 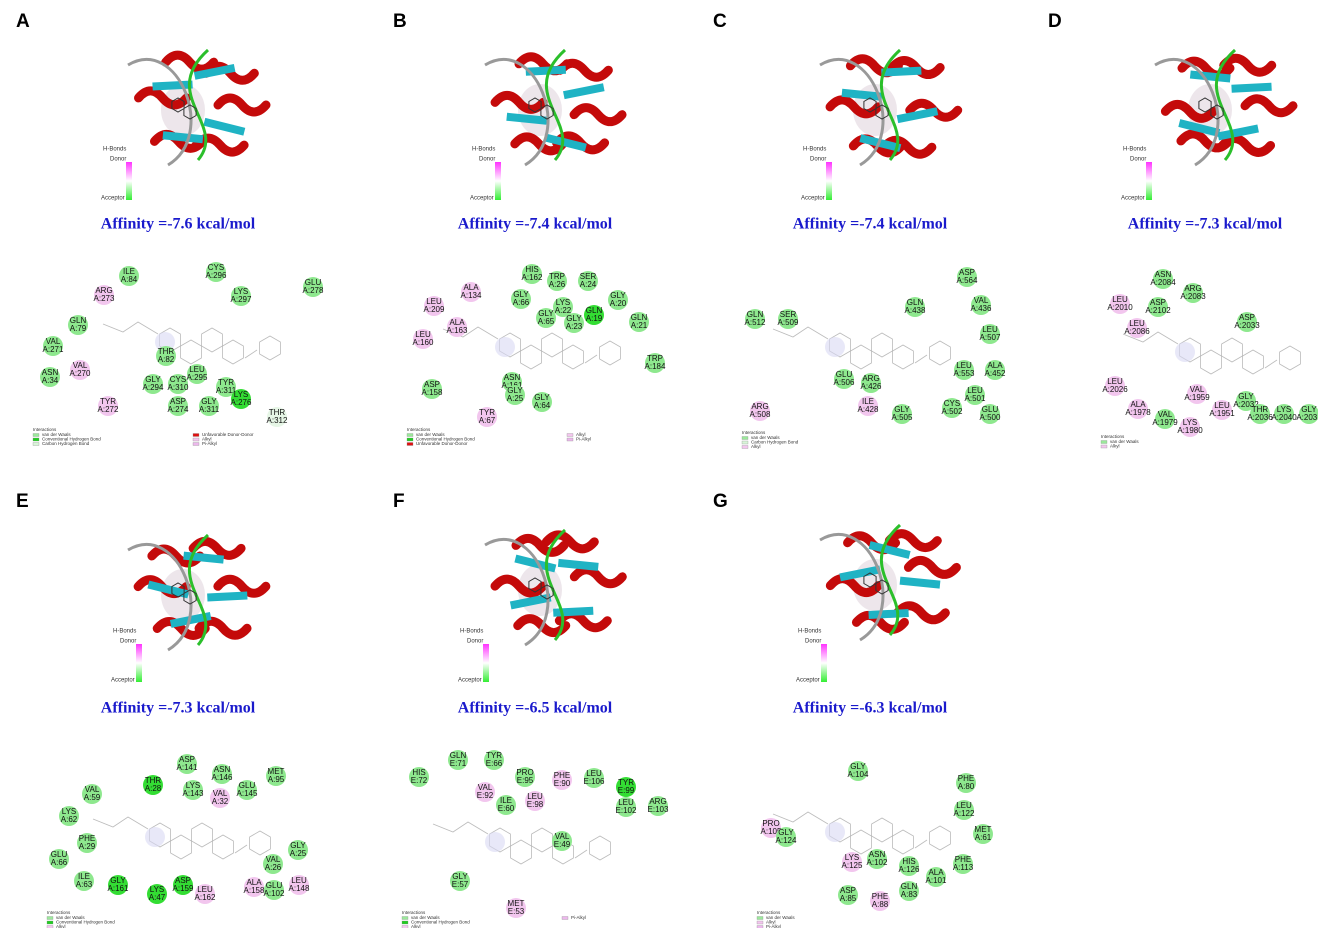 What do you see at coordinates (56, 434) in the screenshot?
I see `legend-label: van der Waals` at bounding box center [56, 434].